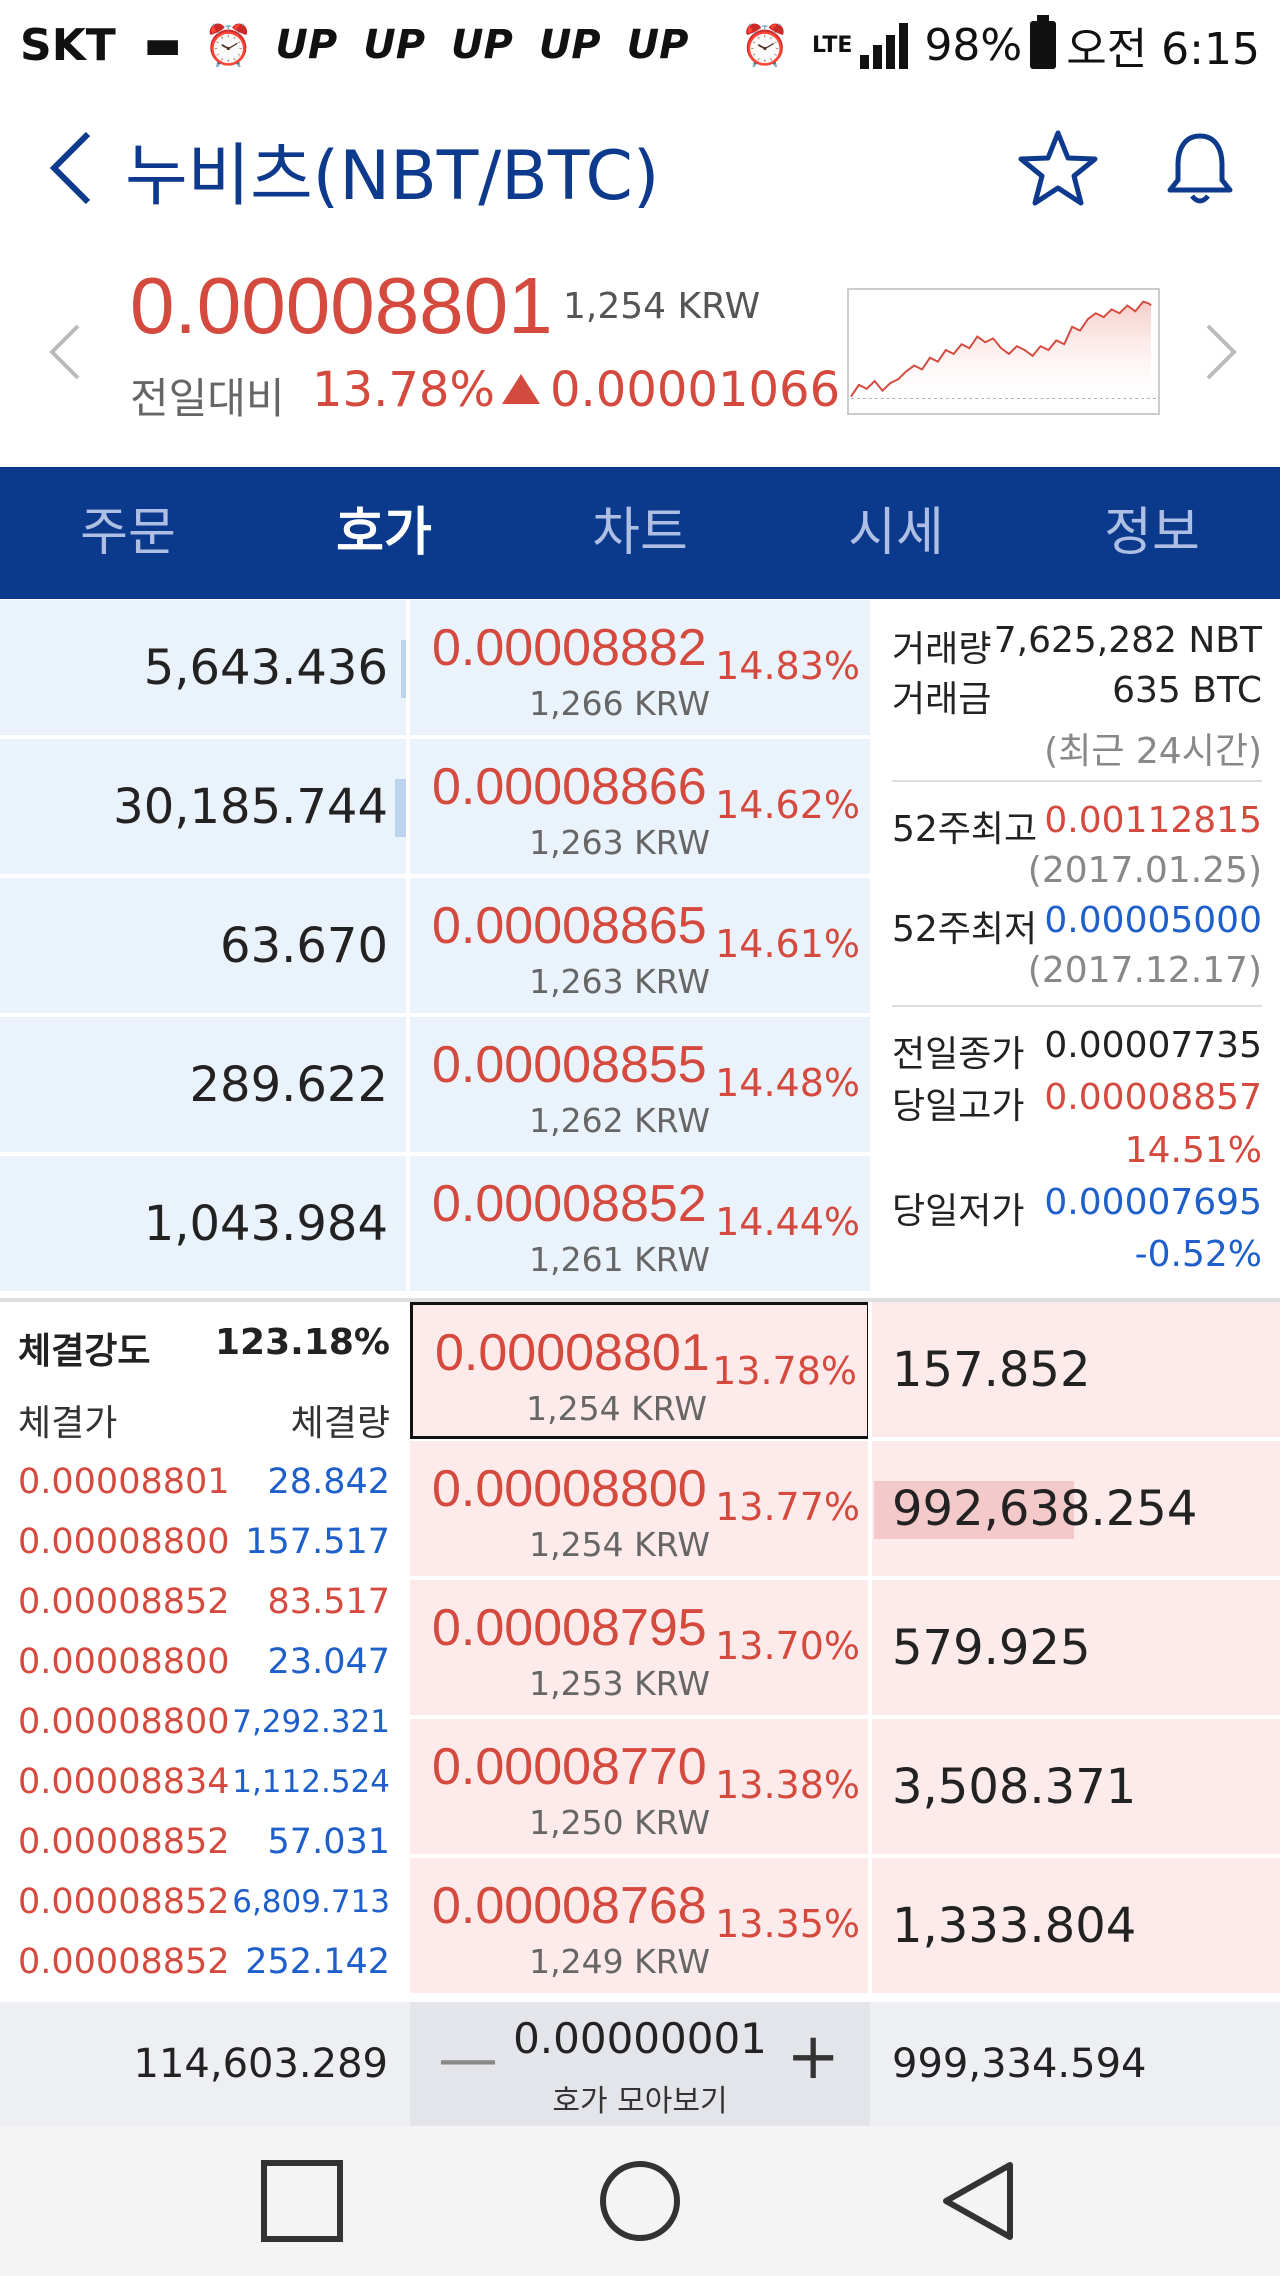 Image resolution: width=1280 pixels, height=2276 pixels. What do you see at coordinates (991, 1648) in the screenshot?
I see `bid-quantity: 579.925` at bounding box center [991, 1648].